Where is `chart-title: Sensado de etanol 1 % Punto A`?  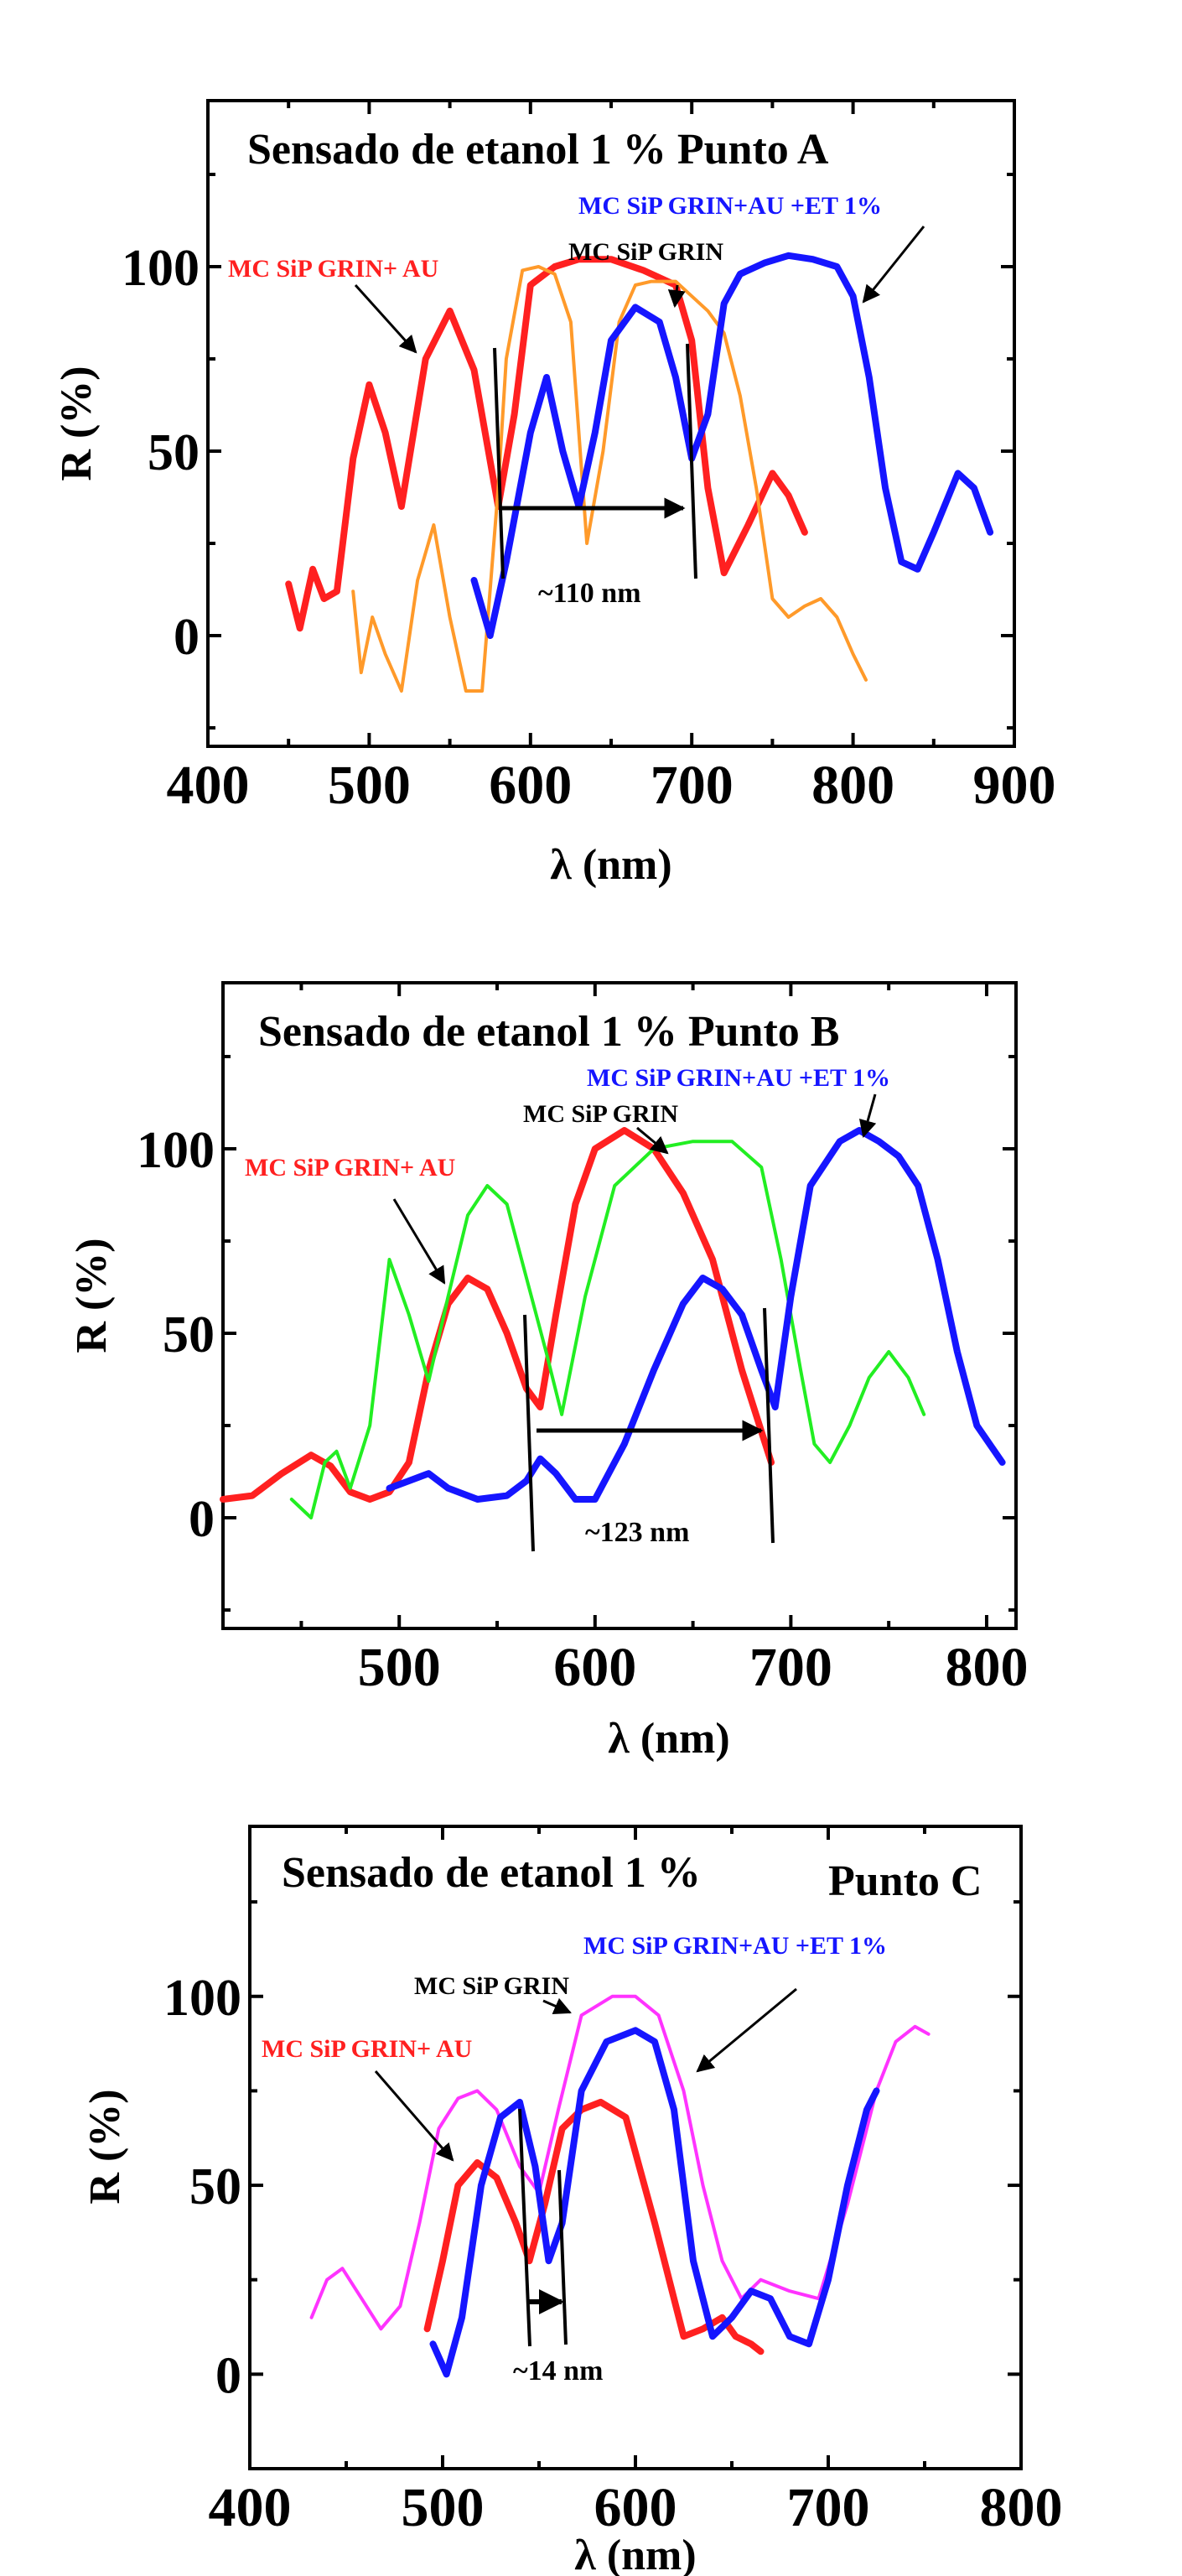
chart-title: Sensado de etanol 1 % Punto A is located at coordinates (538, 150).